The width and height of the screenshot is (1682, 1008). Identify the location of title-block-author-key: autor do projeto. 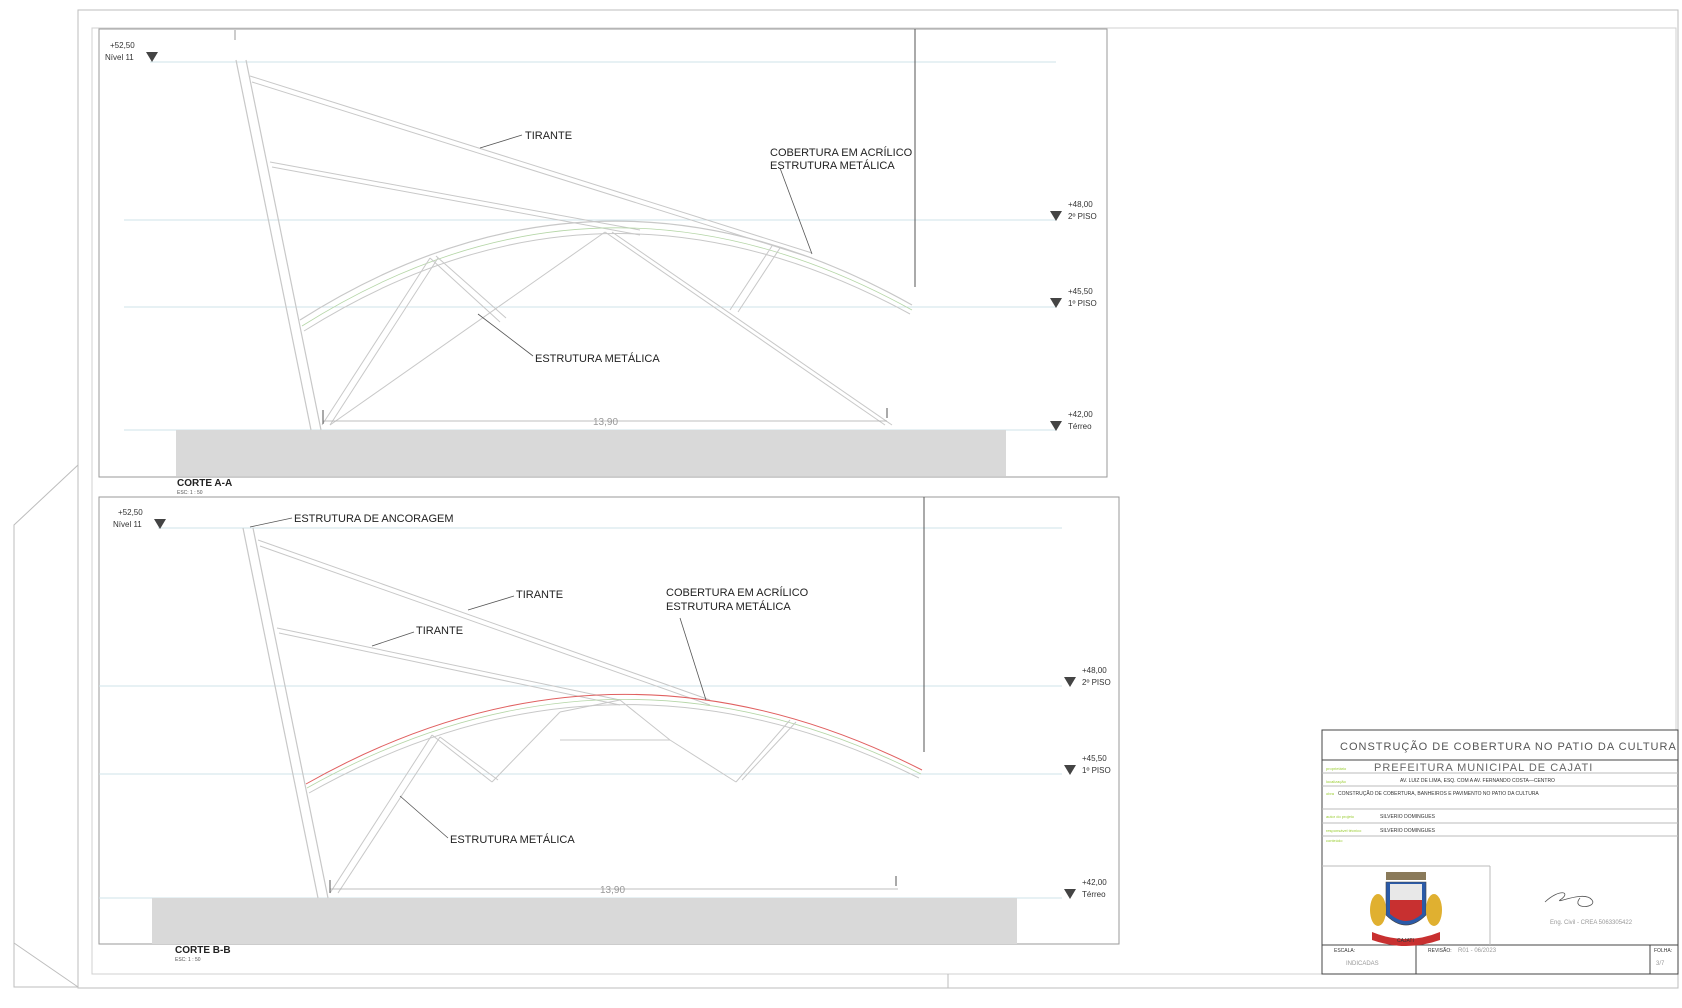
(1340, 816).